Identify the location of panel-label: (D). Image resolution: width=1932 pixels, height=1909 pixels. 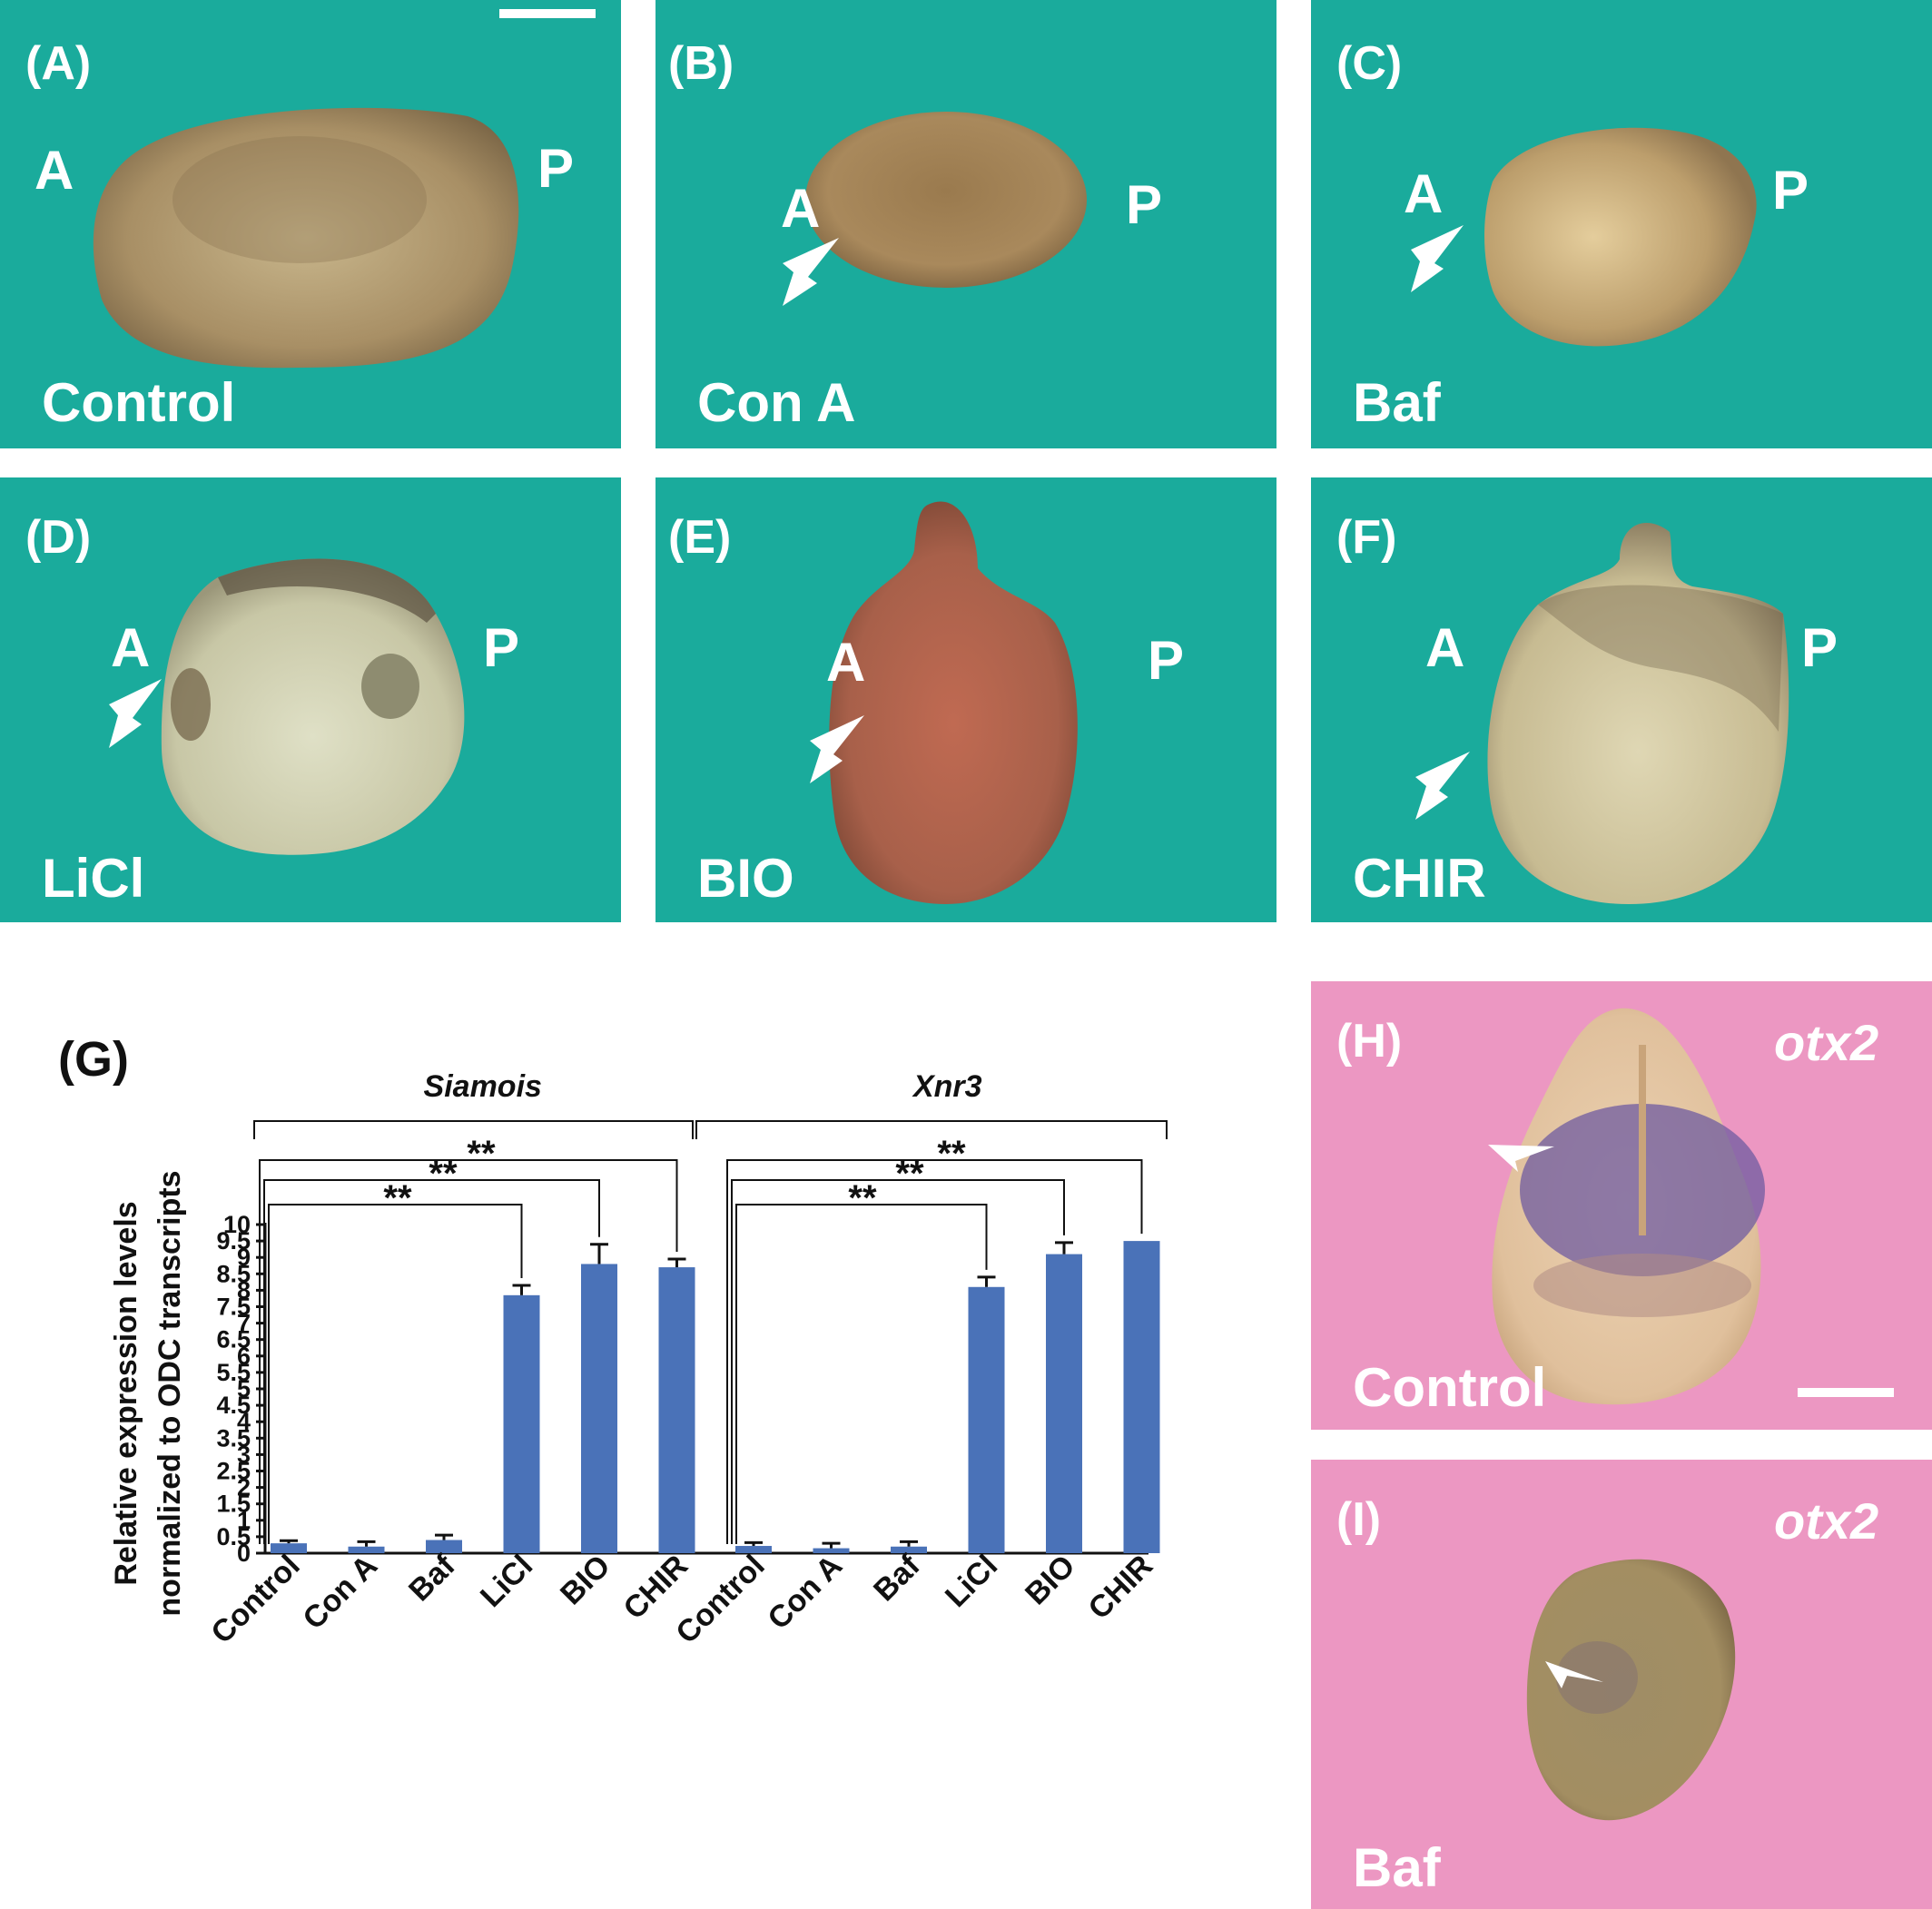
(59, 538).